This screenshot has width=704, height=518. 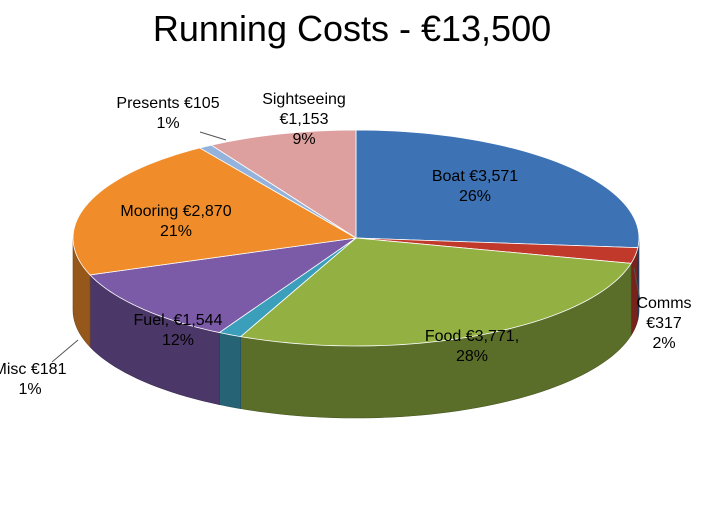 What do you see at coordinates (178, 320) in the screenshot?
I see `slice-label-line: Fuel, €1,544` at bounding box center [178, 320].